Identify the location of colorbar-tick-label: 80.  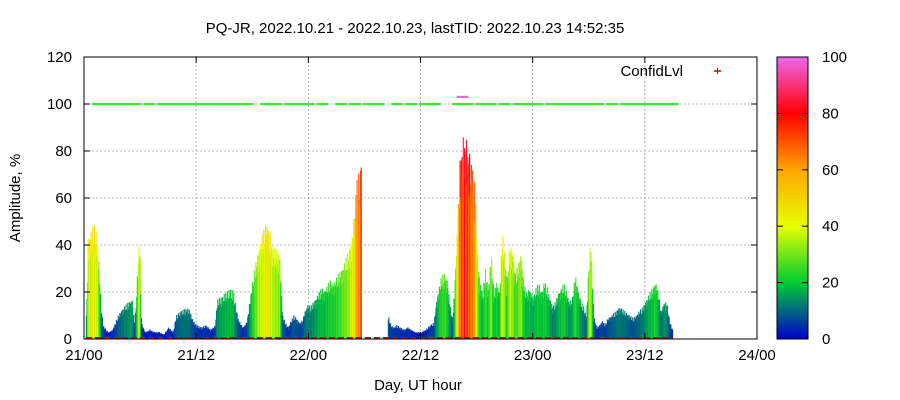
(830, 113).